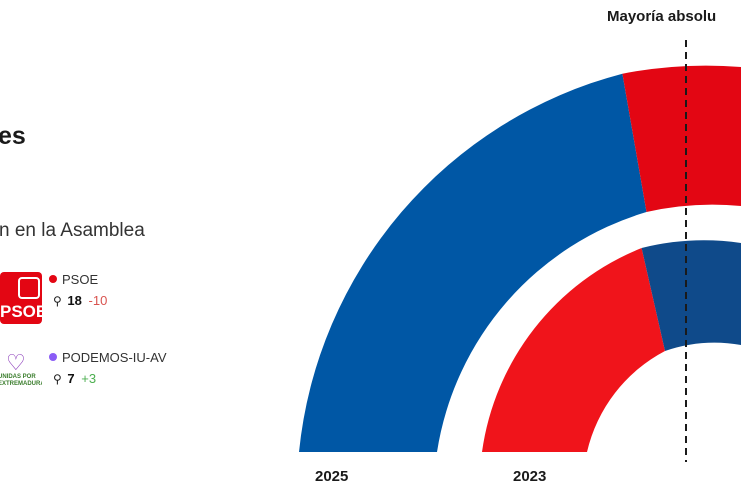 The image size is (741, 486). Describe the element at coordinates (332, 476) in the screenshot. I see `year-label-2025: 2025` at that location.